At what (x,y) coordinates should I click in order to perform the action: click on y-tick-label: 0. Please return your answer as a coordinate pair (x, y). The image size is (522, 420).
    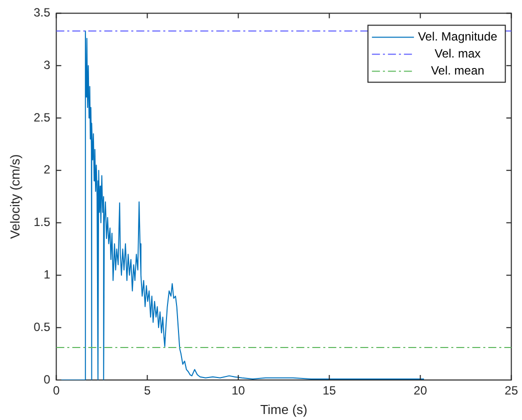
    Looking at the image, I should click on (47, 379).